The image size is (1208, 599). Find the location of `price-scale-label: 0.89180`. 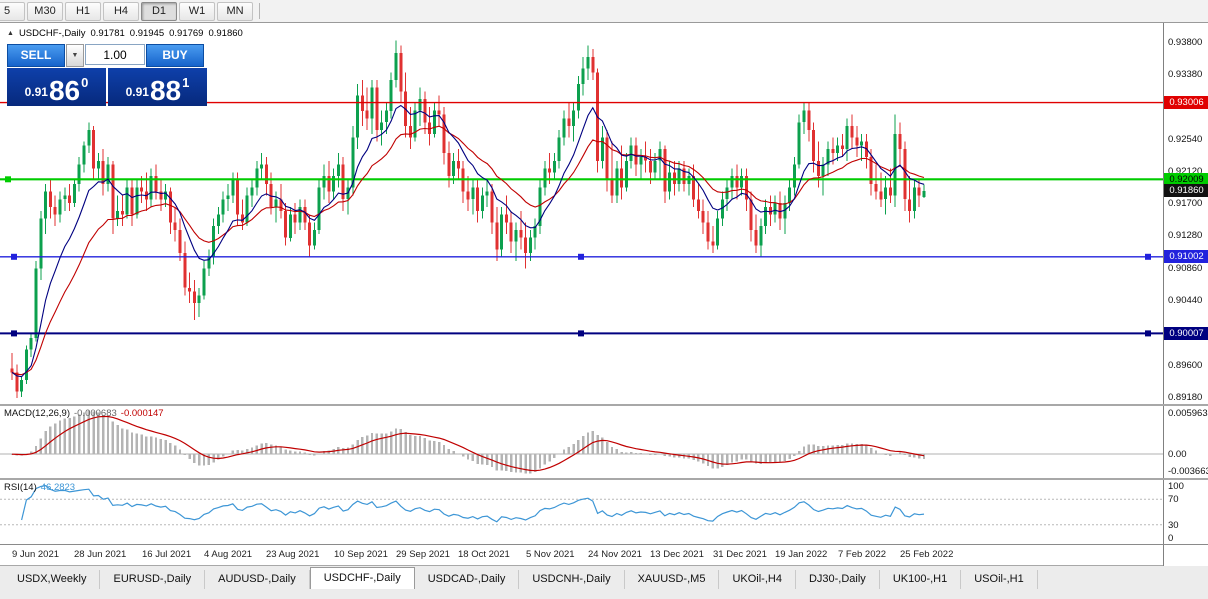

price-scale-label: 0.89180 is located at coordinates (1185, 398).